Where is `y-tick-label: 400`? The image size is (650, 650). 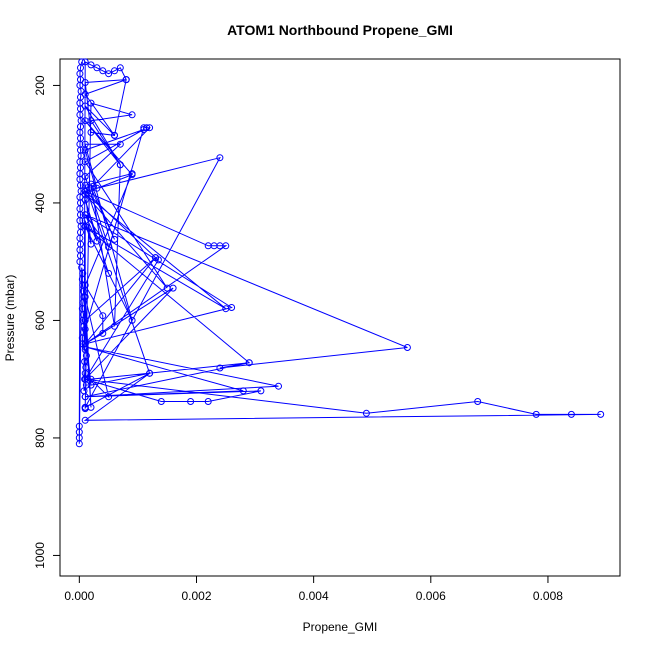 y-tick-label: 400 is located at coordinates (40, 203).